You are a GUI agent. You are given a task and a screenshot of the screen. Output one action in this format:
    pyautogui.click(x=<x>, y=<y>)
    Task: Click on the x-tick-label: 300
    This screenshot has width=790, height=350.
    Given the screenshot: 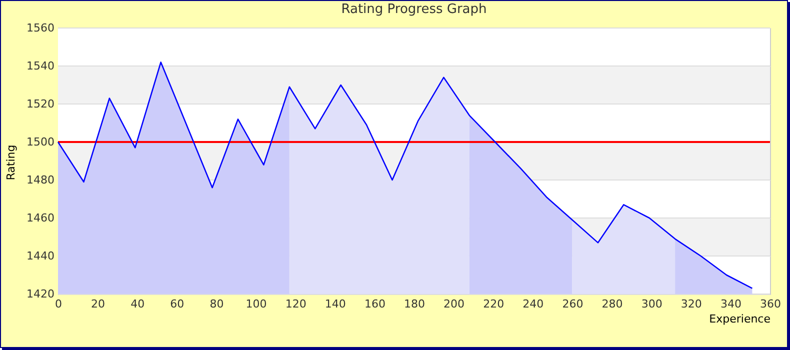 What is the action you would take?
    pyautogui.click(x=651, y=304)
    